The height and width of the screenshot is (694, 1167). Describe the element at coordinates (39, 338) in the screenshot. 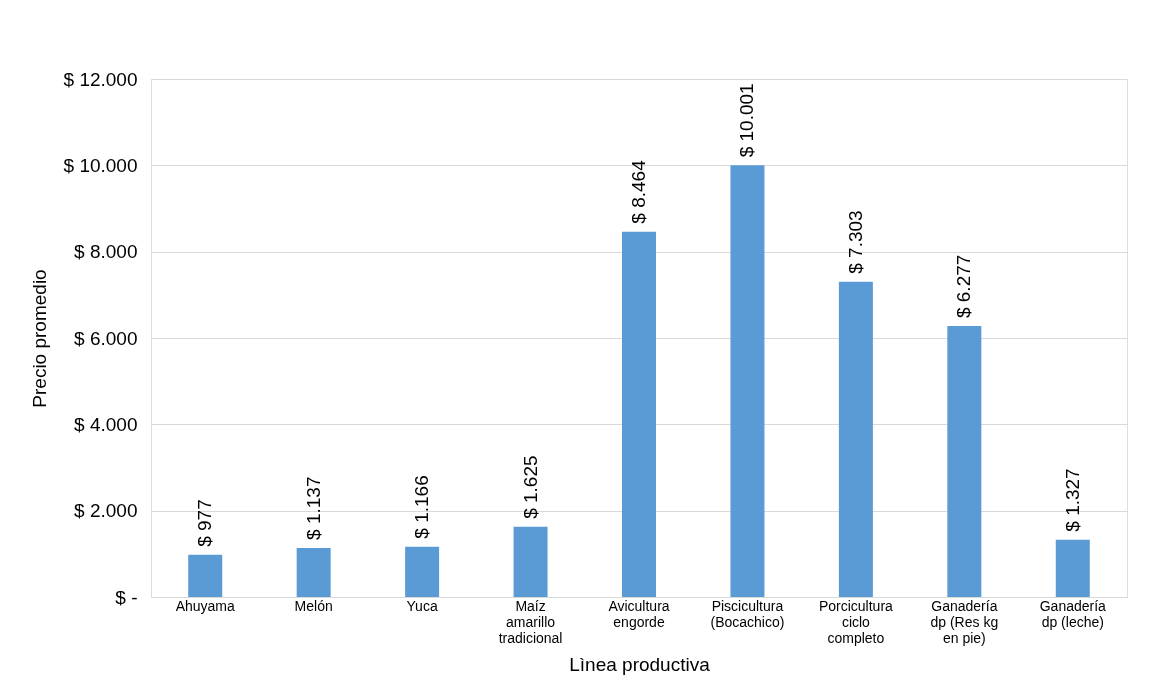

I see `y-axis-title: Precio promedio` at that location.